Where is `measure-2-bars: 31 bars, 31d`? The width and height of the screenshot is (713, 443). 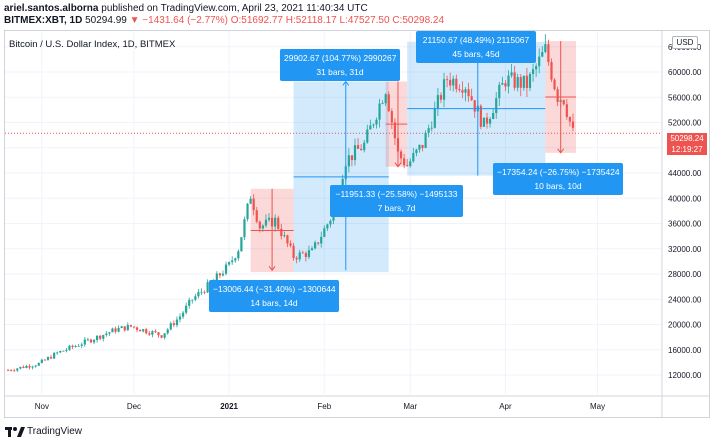 measure-2-bars: 31 bars, 31d is located at coordinates (340, 72).